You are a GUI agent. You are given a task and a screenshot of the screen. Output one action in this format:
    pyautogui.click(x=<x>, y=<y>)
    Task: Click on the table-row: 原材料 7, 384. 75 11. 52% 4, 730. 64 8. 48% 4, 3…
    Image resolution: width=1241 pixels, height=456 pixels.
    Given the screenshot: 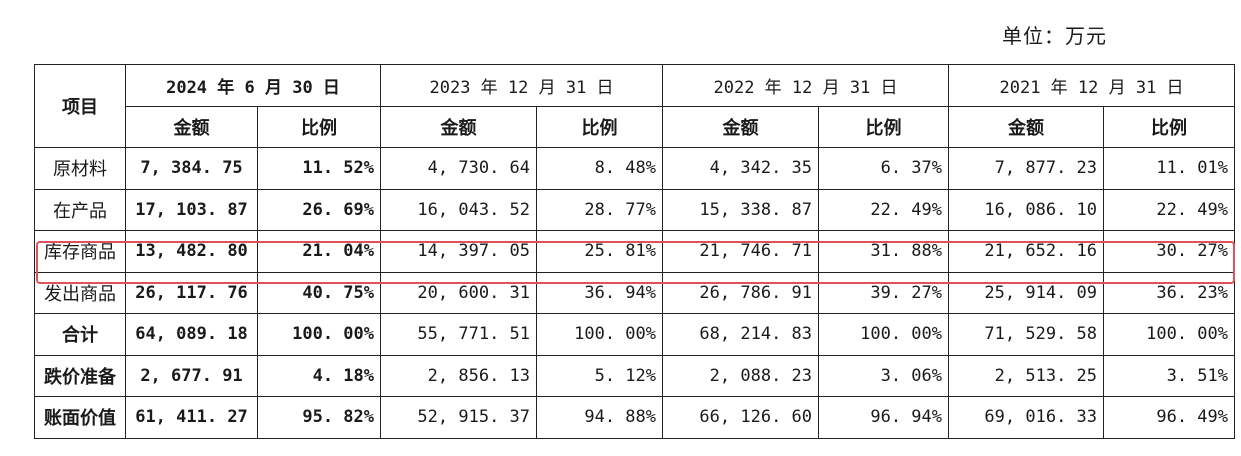 What is the action you would take?
    pyautogui.click(x=635, y=168)
    